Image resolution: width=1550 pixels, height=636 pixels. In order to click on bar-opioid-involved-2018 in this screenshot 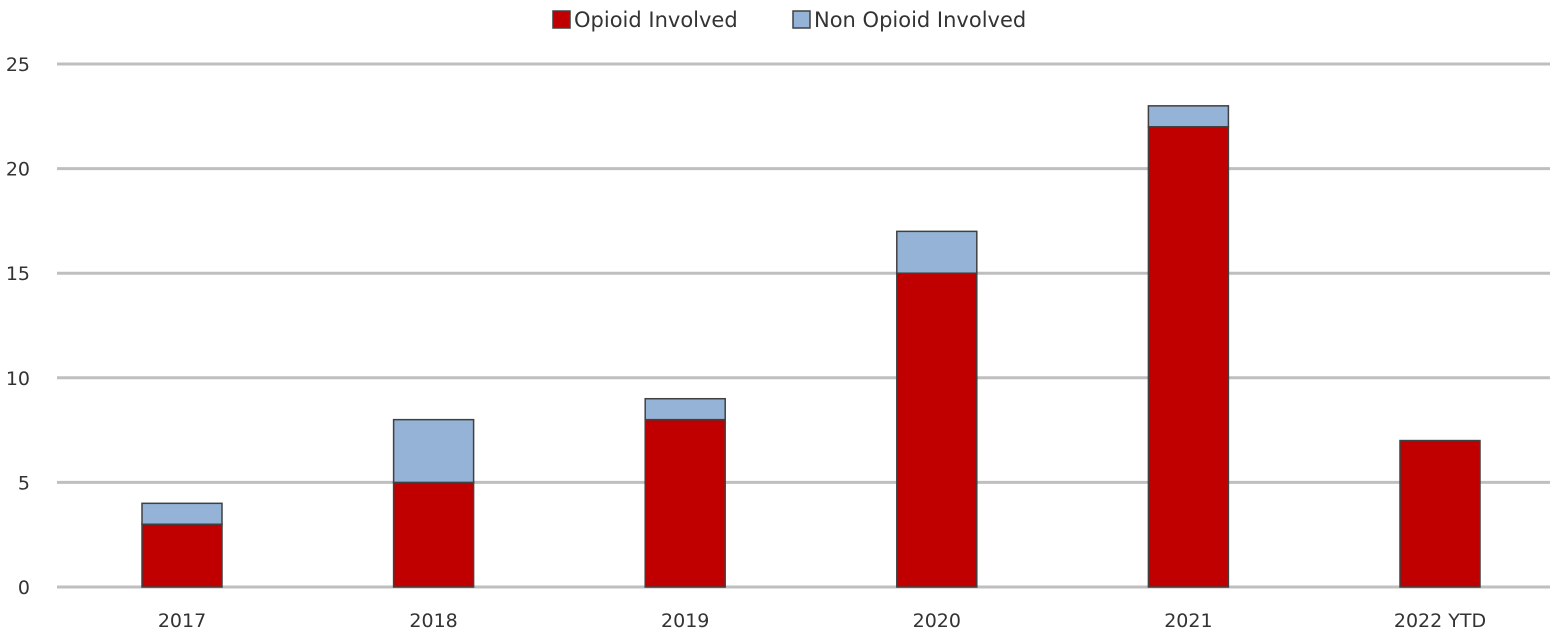, I will do `click(433, 534)`.